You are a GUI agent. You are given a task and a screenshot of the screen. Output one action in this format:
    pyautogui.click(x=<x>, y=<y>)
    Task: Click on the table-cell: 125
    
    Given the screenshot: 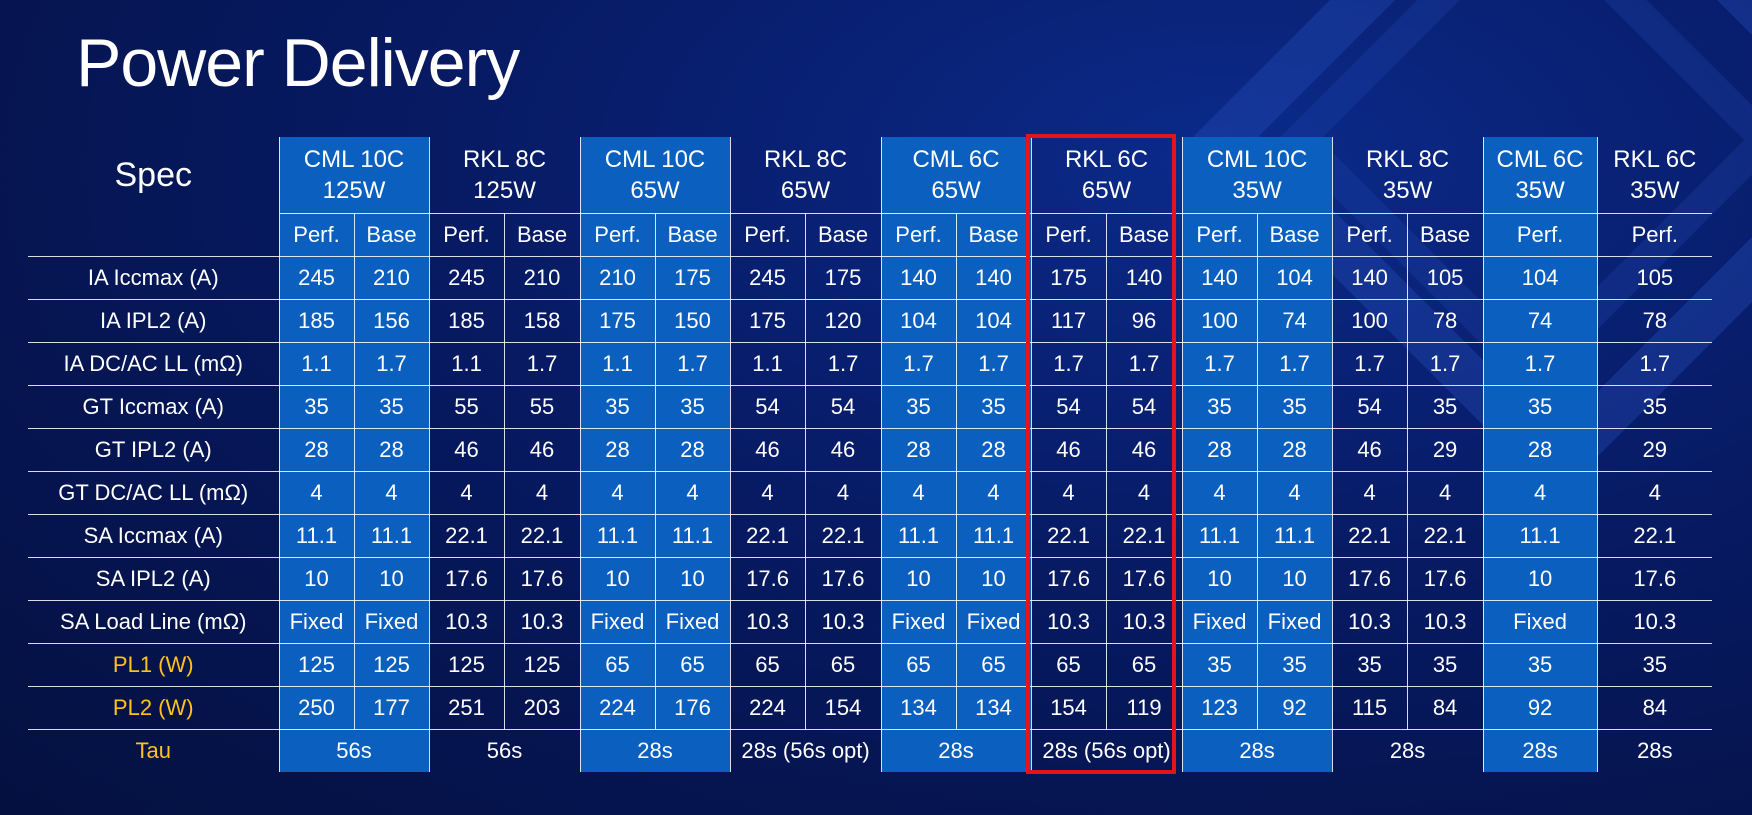 What is the action you would take?
    pyautogui.click(x=542, y=665)
    